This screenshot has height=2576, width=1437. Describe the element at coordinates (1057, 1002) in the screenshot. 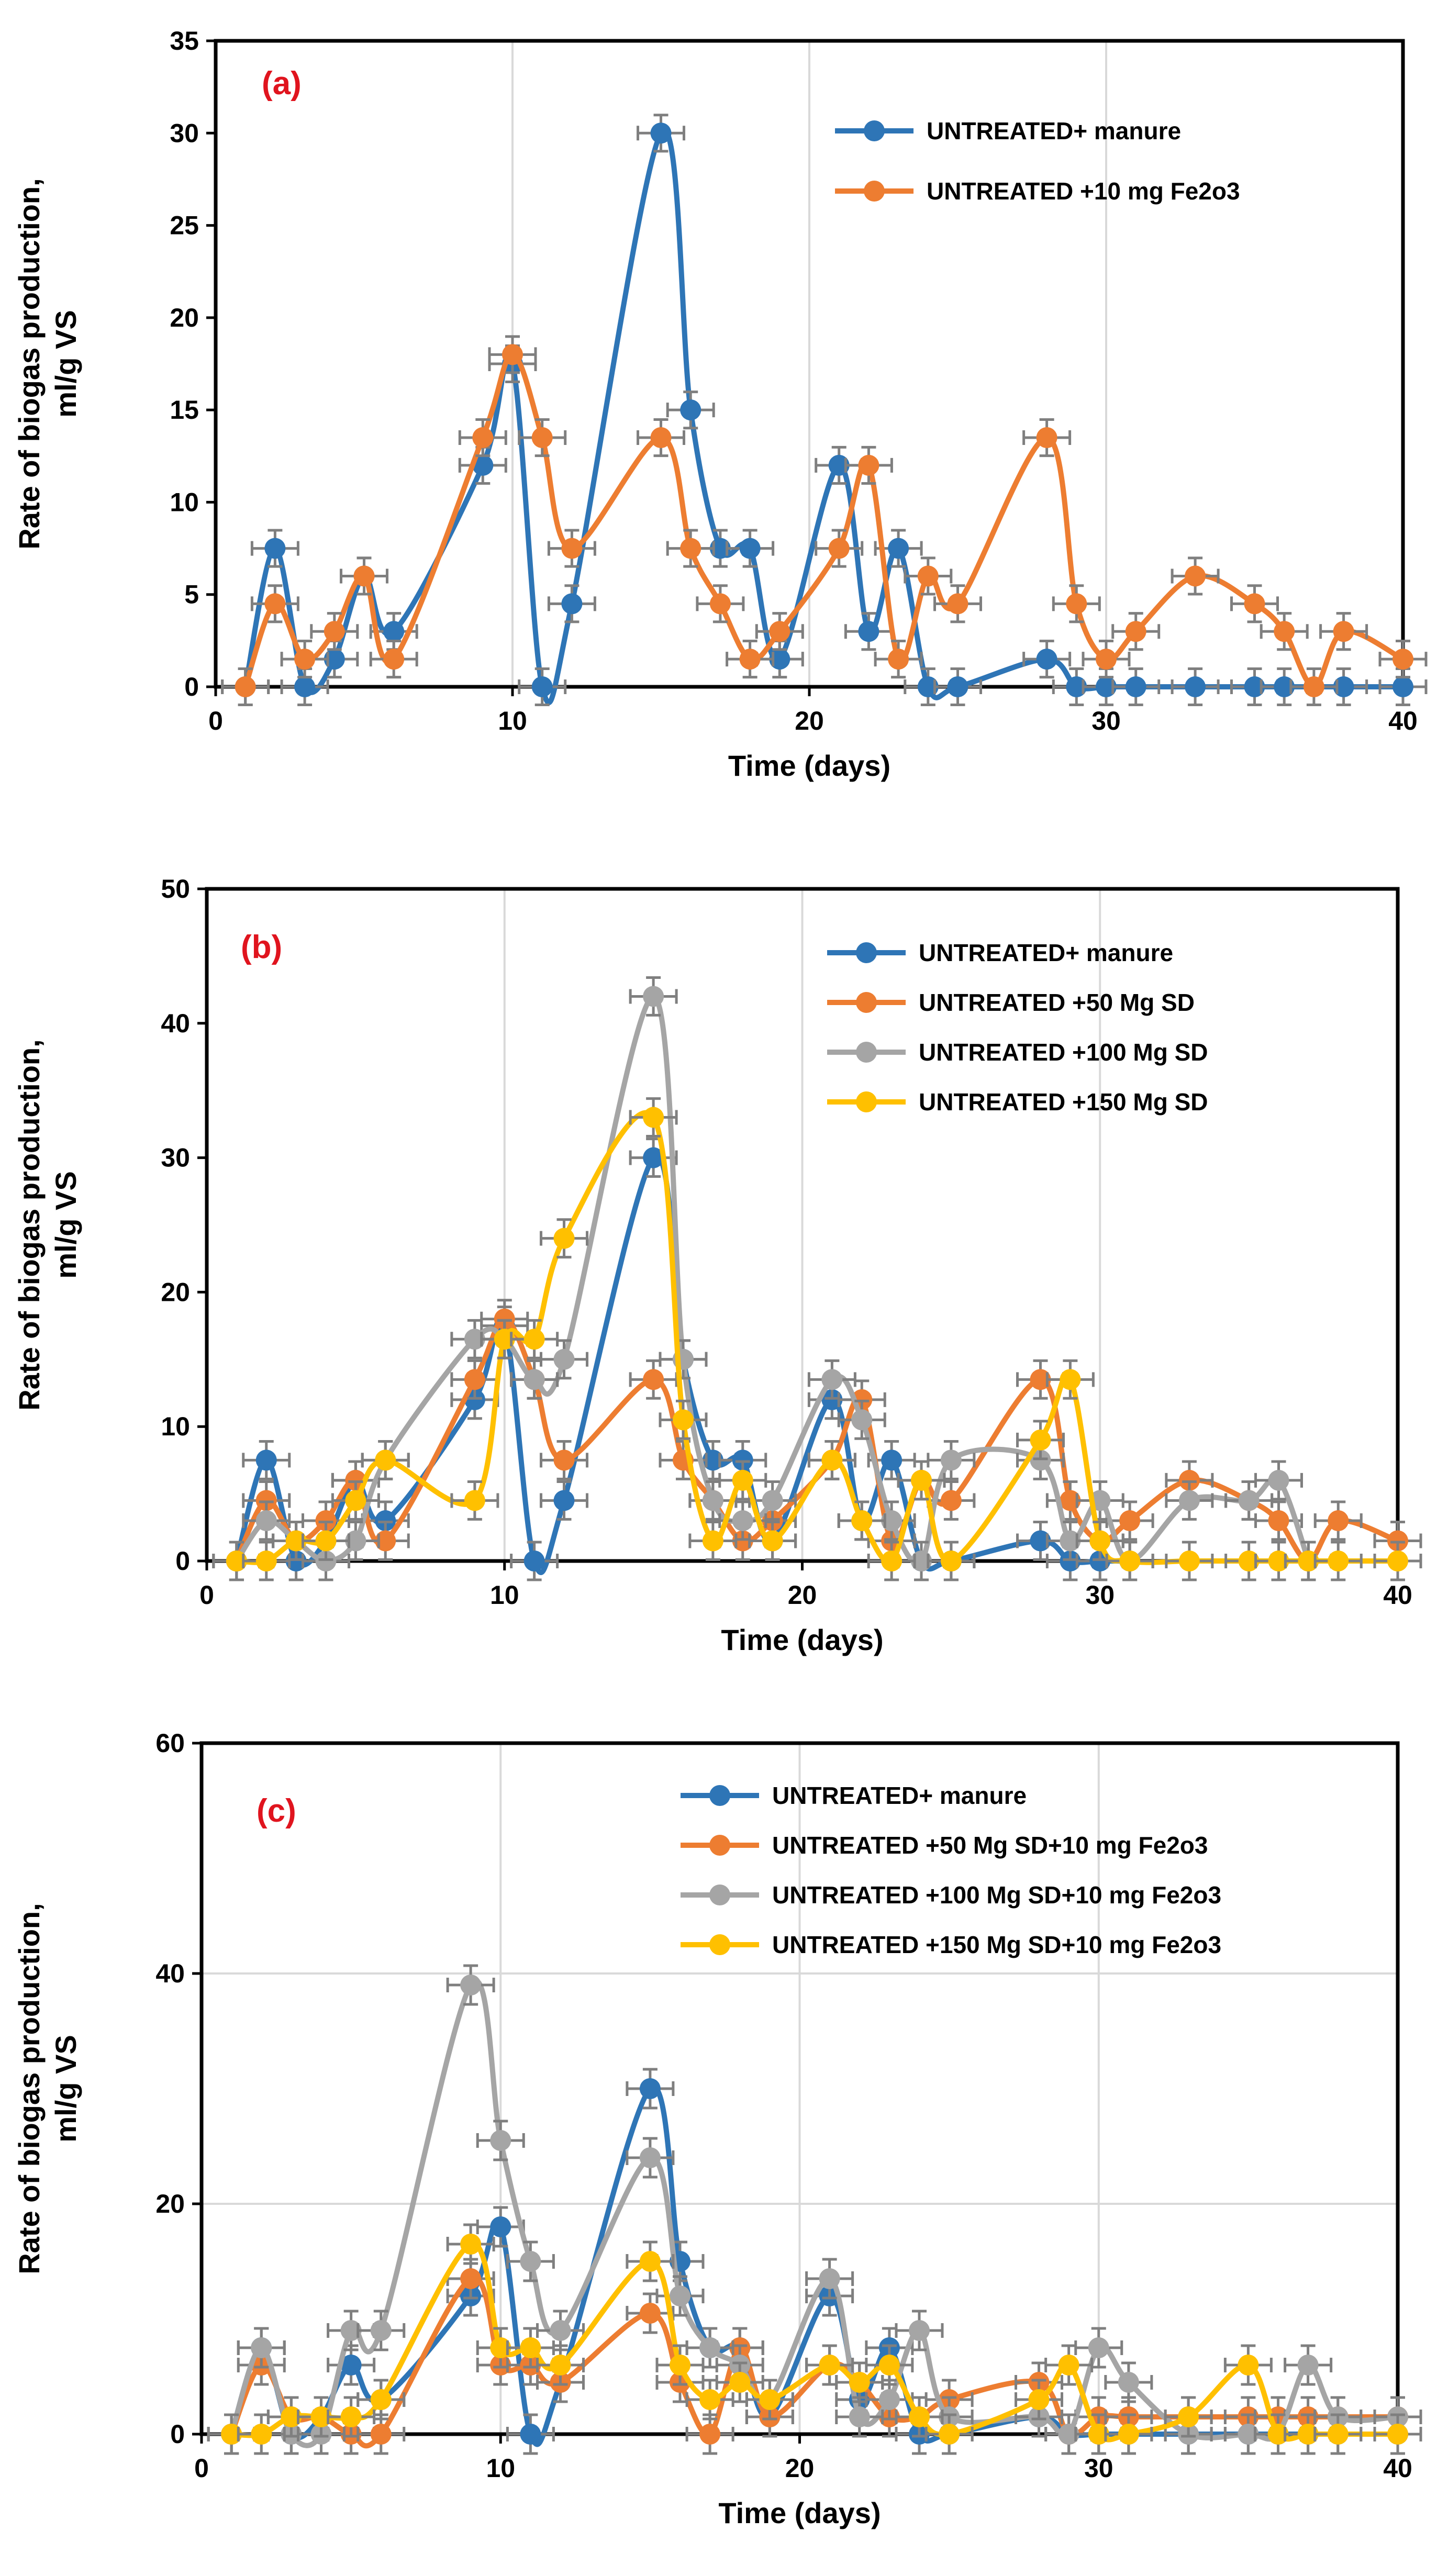

I see `legend-label: UNTREATED +50 Mg SD` at that location.